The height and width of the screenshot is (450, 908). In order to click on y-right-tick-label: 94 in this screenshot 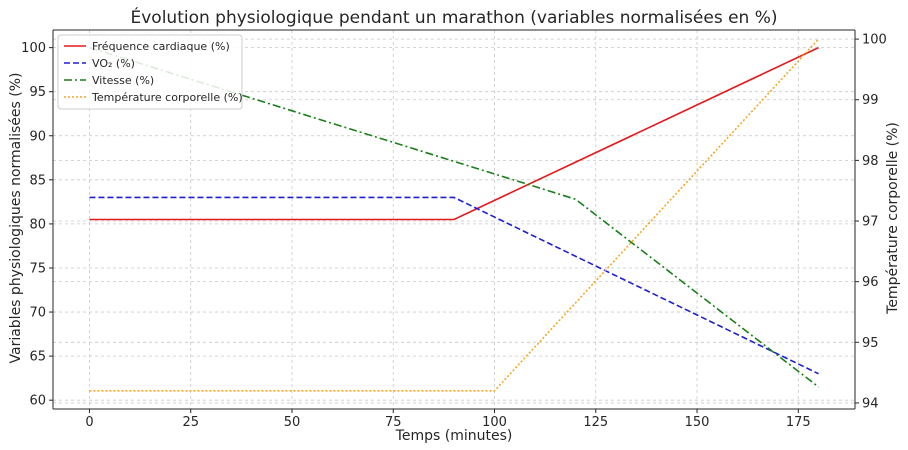, I will do `click(870, 403)`.